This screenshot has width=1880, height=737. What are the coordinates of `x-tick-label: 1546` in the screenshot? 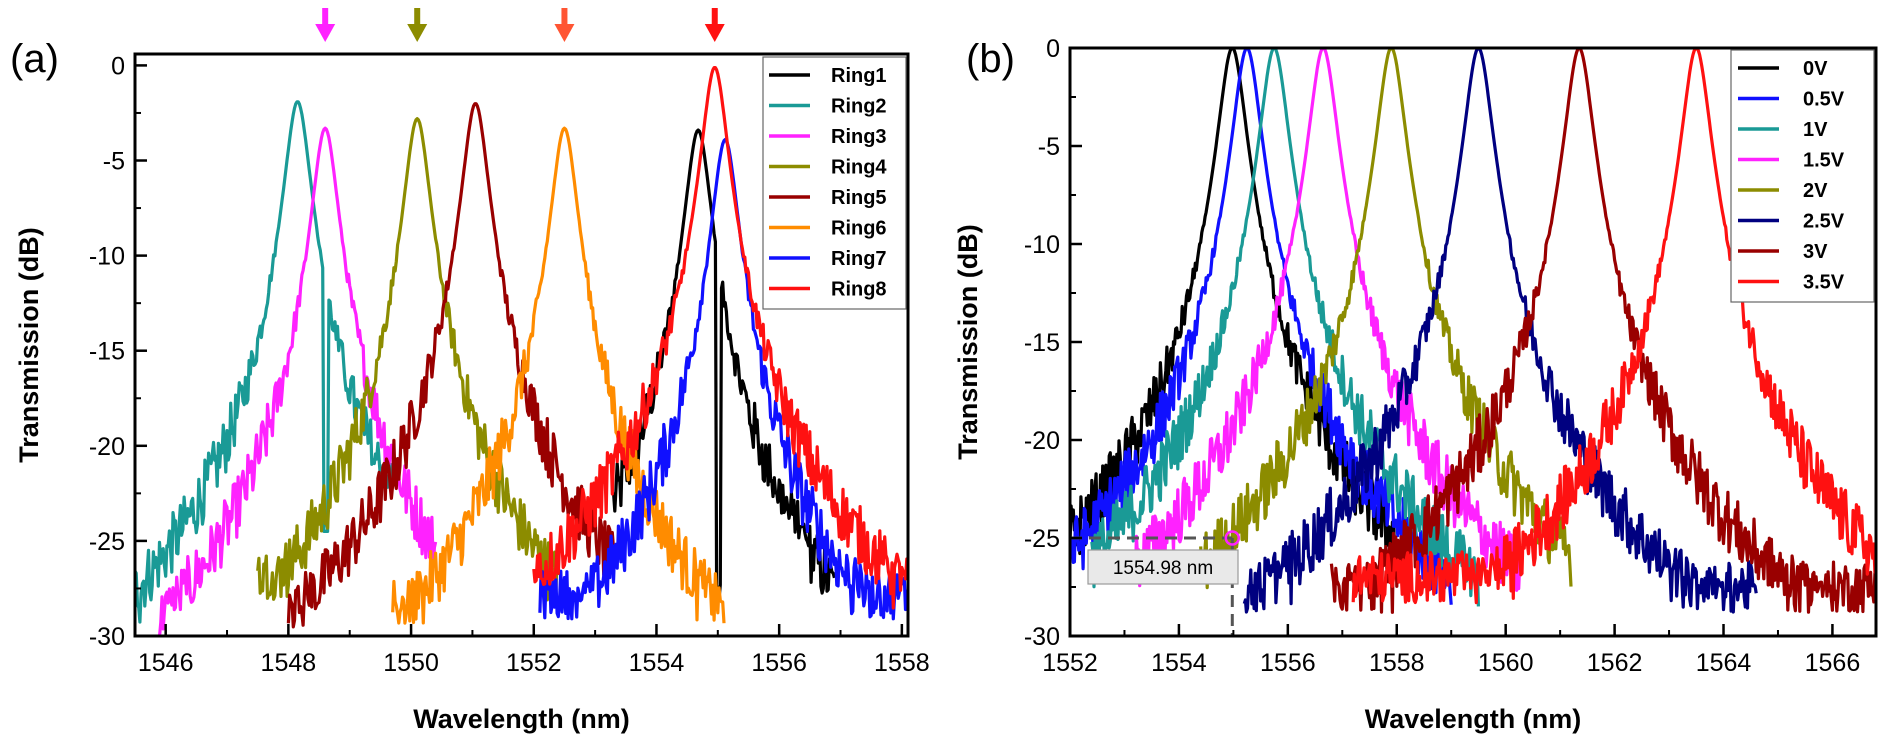 It's located at (166, 663).